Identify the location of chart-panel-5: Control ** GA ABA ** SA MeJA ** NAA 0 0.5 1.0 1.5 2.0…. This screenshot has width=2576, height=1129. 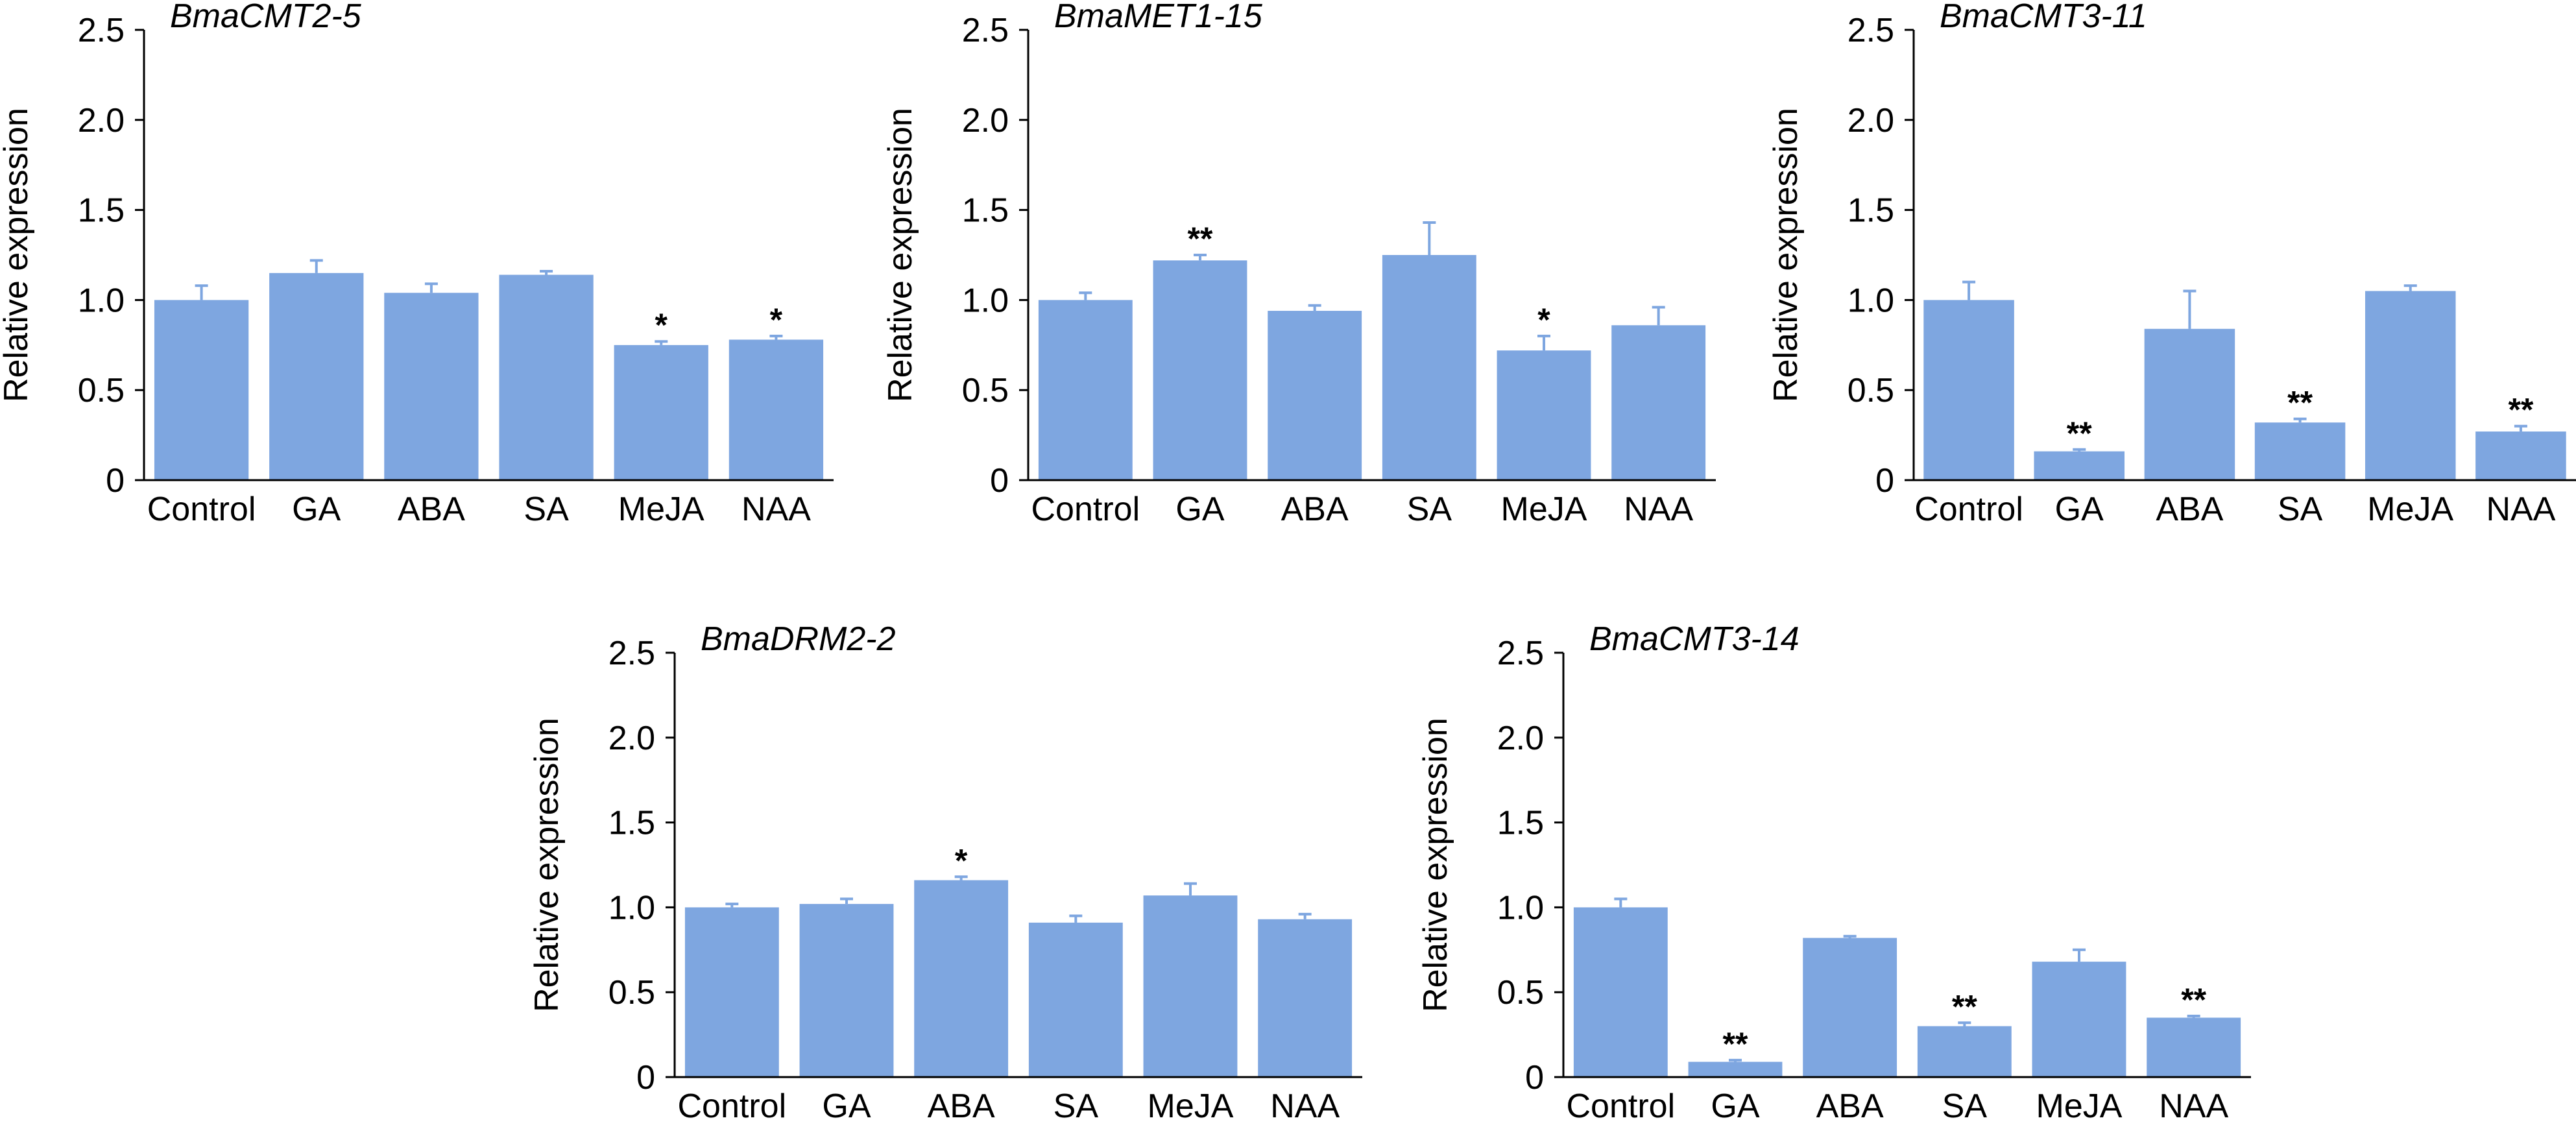
(1834, 872).